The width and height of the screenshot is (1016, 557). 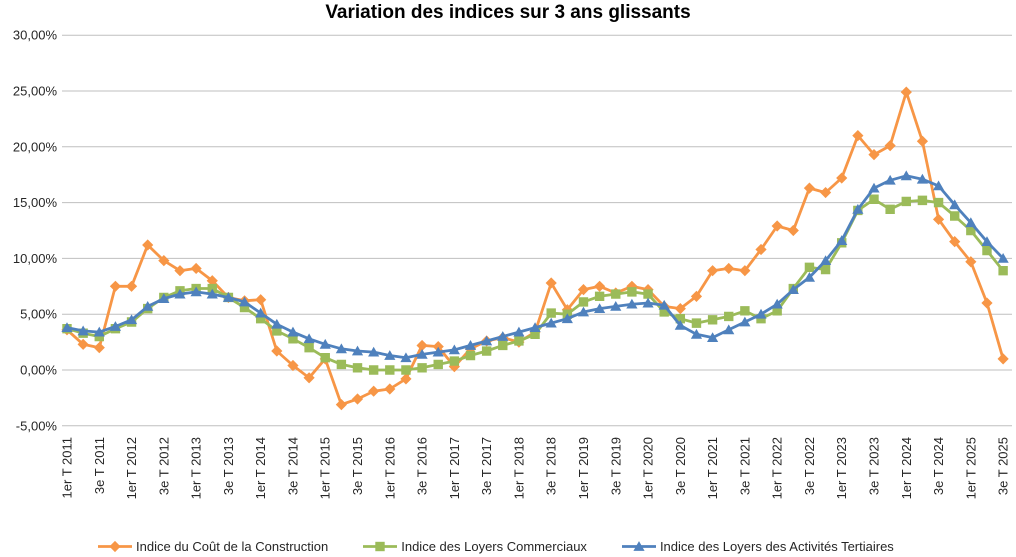 What do you see at coordinates (115, 546) in the screenshot?
I see `legend-marker-diamond-icon` at bounding box center [115, 546].